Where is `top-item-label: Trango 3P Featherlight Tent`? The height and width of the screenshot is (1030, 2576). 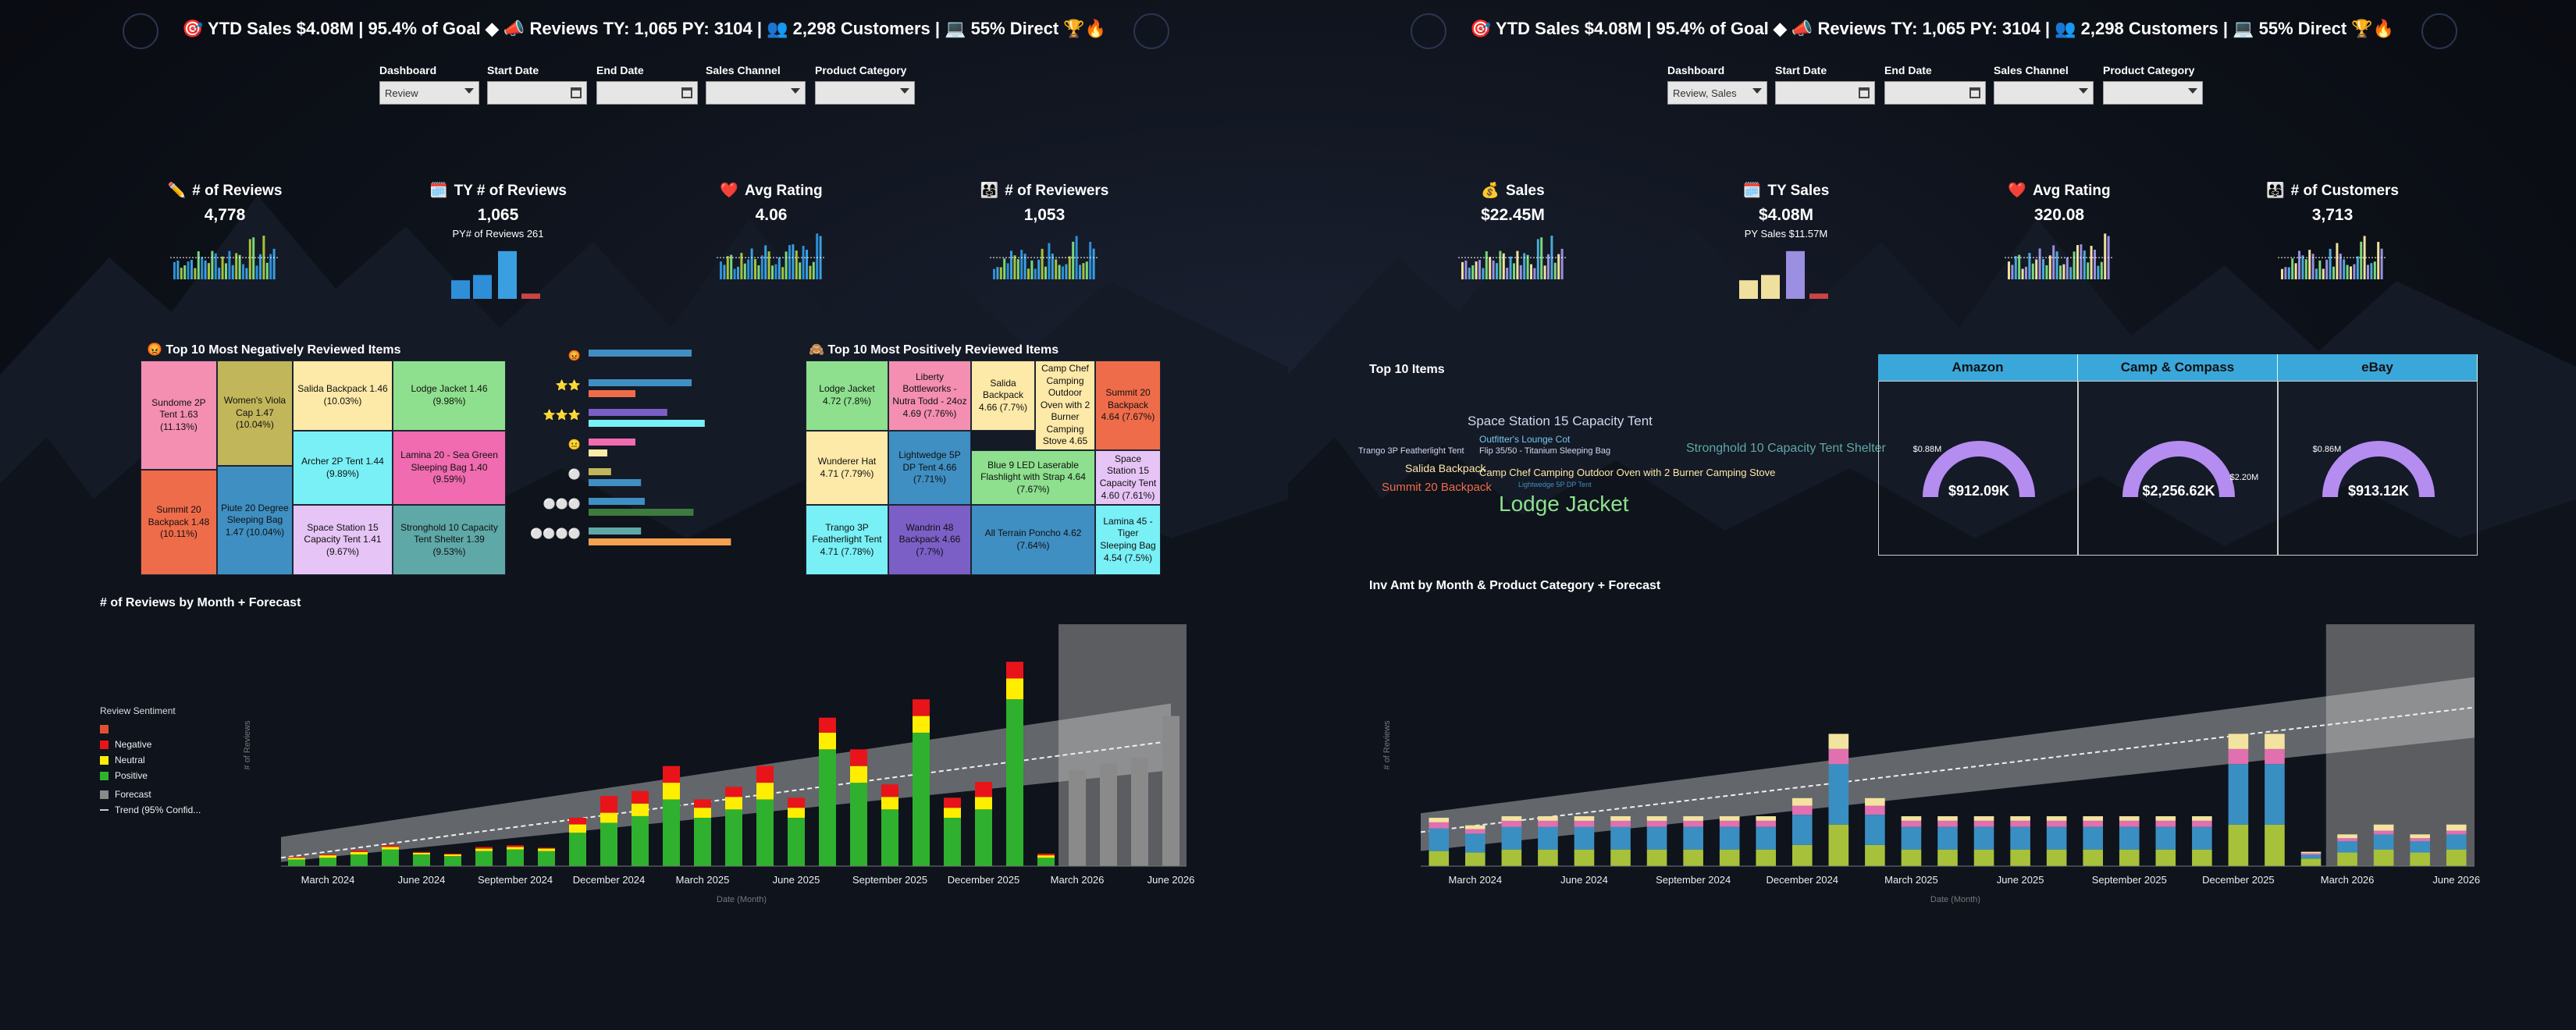
top-item-label: Trango 3P Featherlight Tent is located at coordinates (1411, 451).